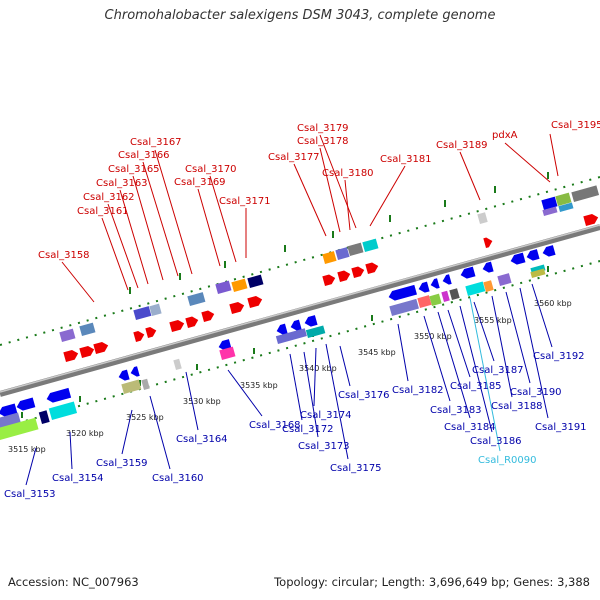  What do you see at coordinates (323, 141) in the screenshot?
I see `gene-label: Csal_3178` at bounding box center [323, 141].